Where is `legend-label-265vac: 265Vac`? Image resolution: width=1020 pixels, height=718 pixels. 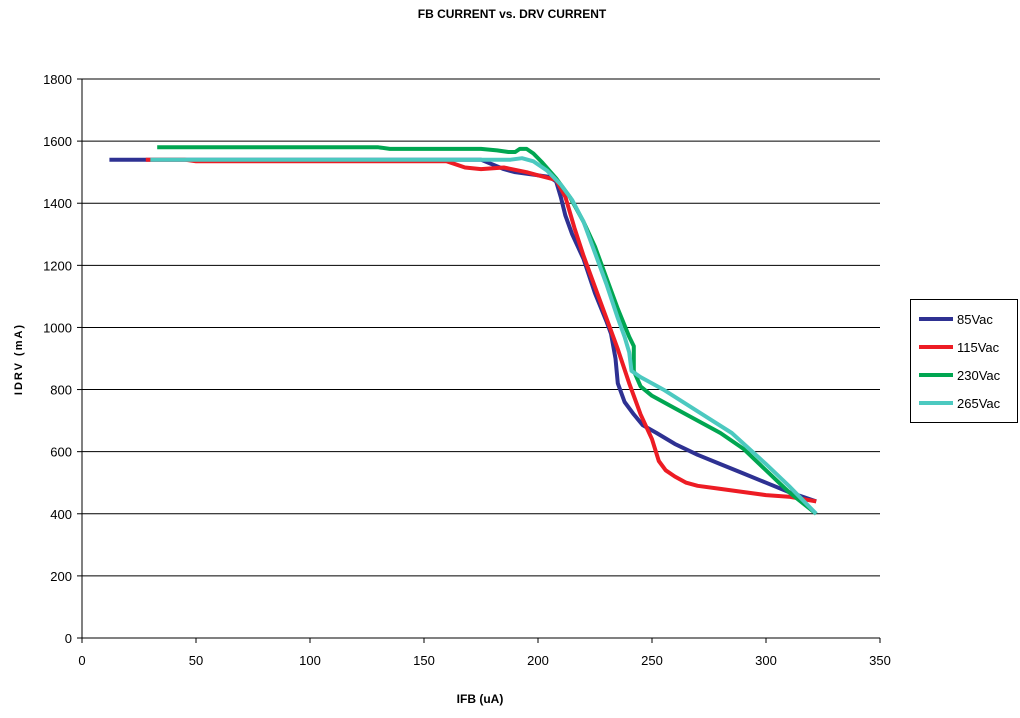
legend-label-265vac: 265Vac is located at coordinates (979, 403).